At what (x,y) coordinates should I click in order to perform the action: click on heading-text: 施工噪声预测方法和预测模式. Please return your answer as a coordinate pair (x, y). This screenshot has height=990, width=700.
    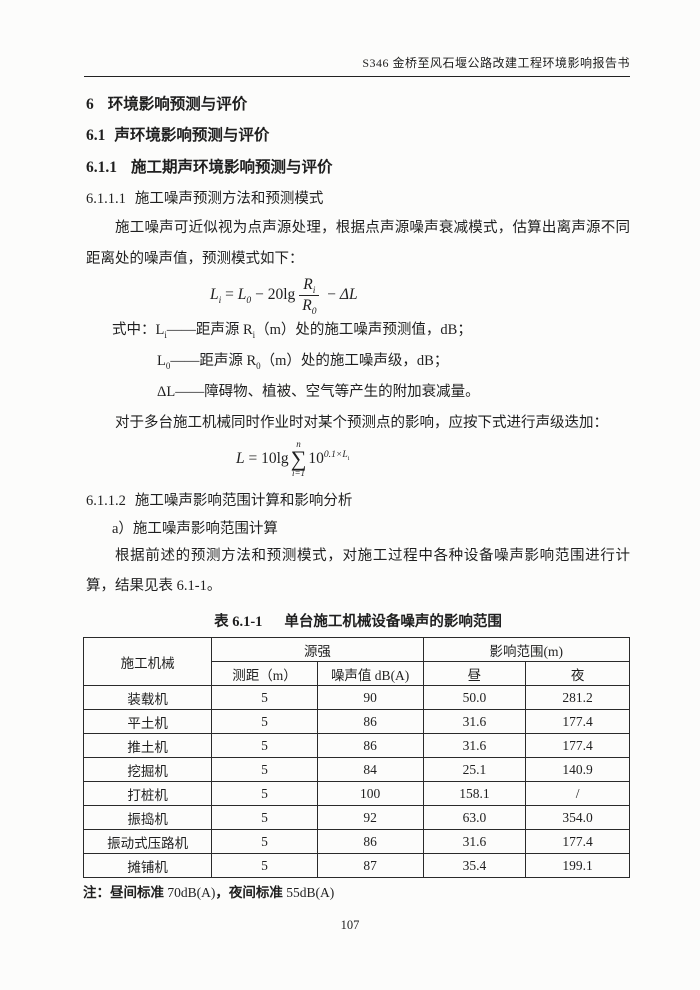
    Looking at the image, I should click on (229, 199).